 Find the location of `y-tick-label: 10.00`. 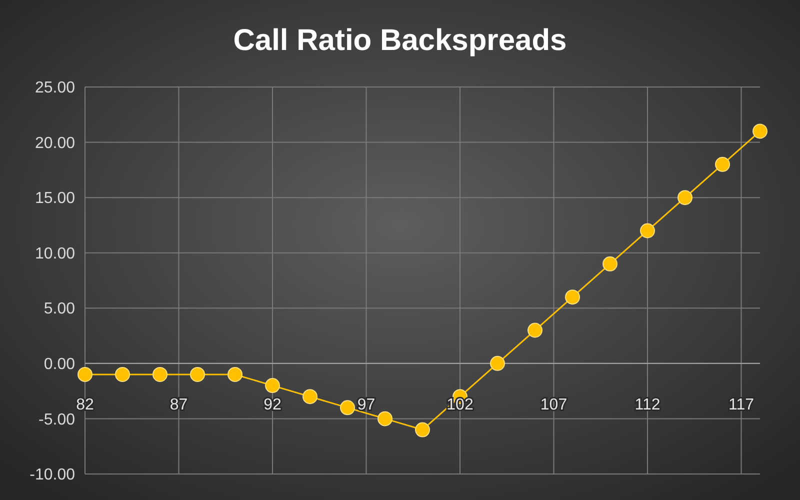

y-tick-label: 10.00 is located at coordinates (55, 253).